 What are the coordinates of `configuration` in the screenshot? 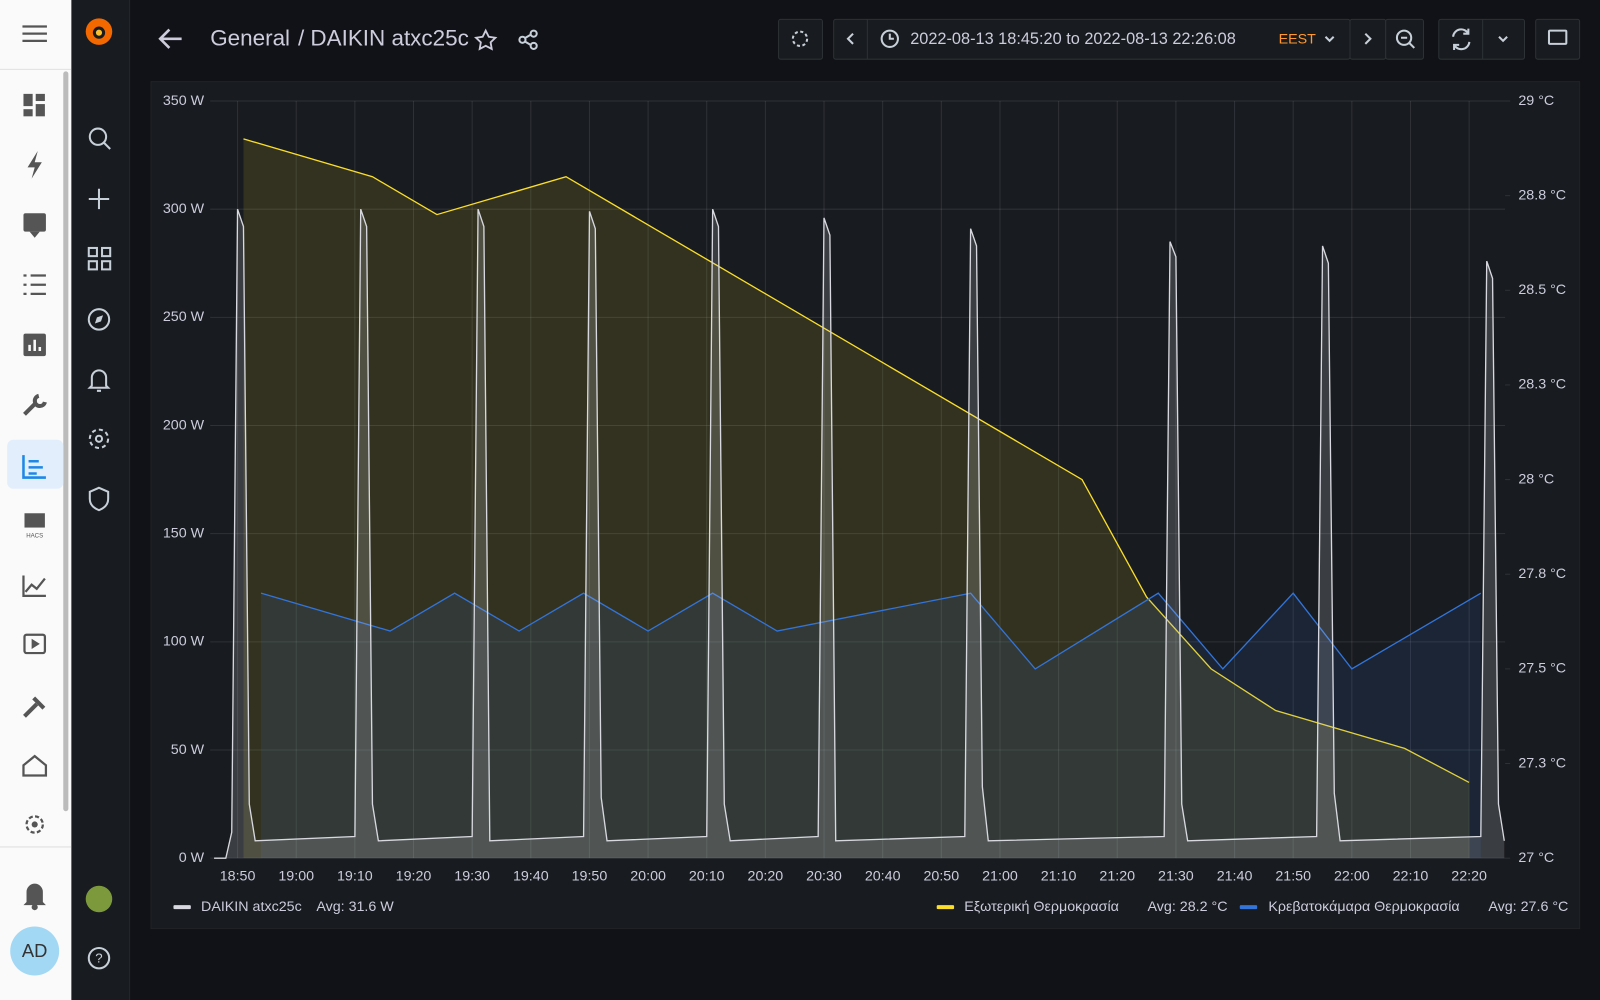 It's located at (99, 438).